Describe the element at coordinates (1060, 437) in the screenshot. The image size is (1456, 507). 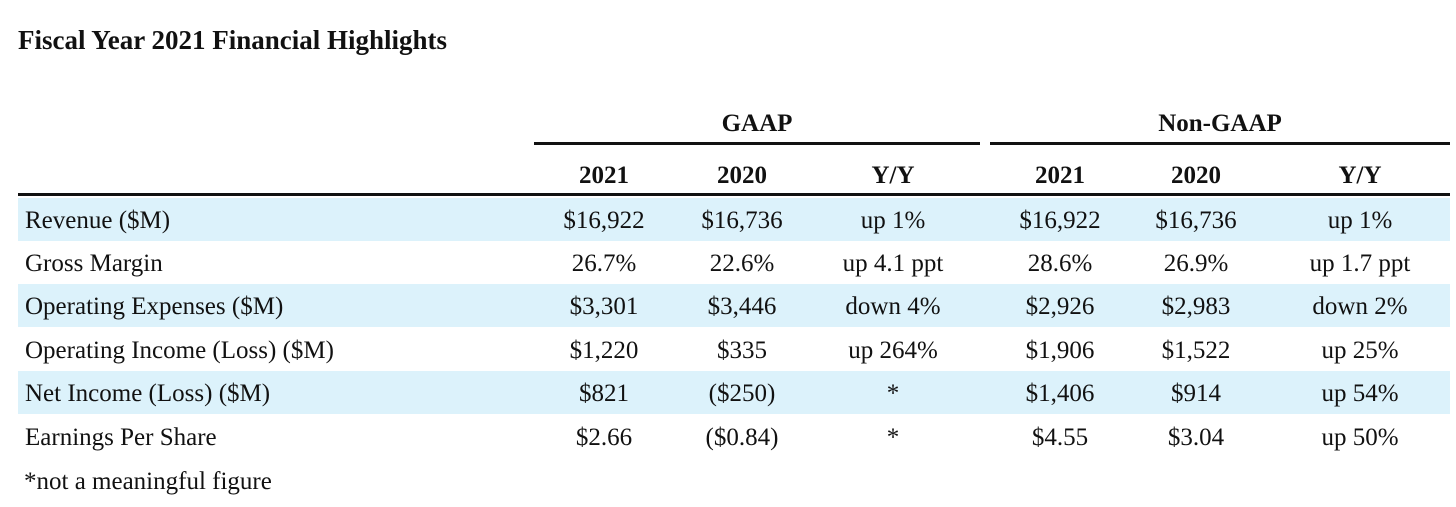
I see `table-cell: $4.55` at that location.